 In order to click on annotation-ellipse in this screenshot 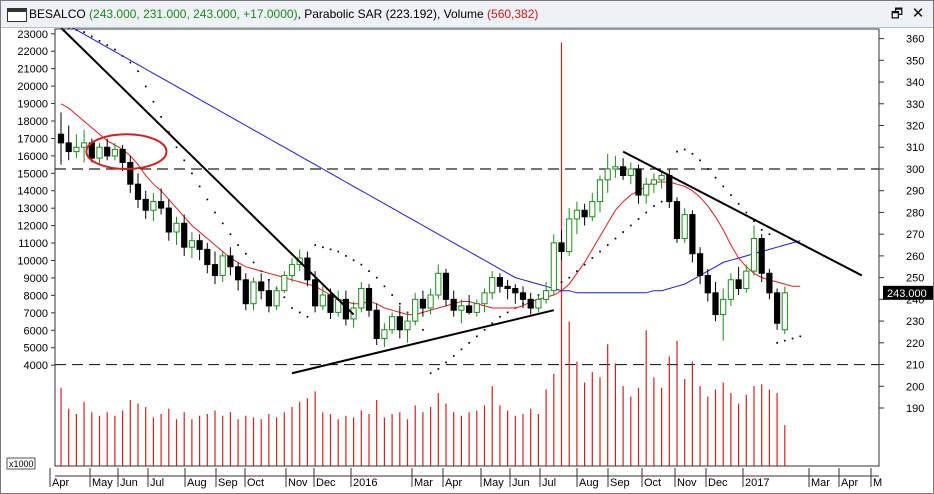, I will do `click(126, 151)`.